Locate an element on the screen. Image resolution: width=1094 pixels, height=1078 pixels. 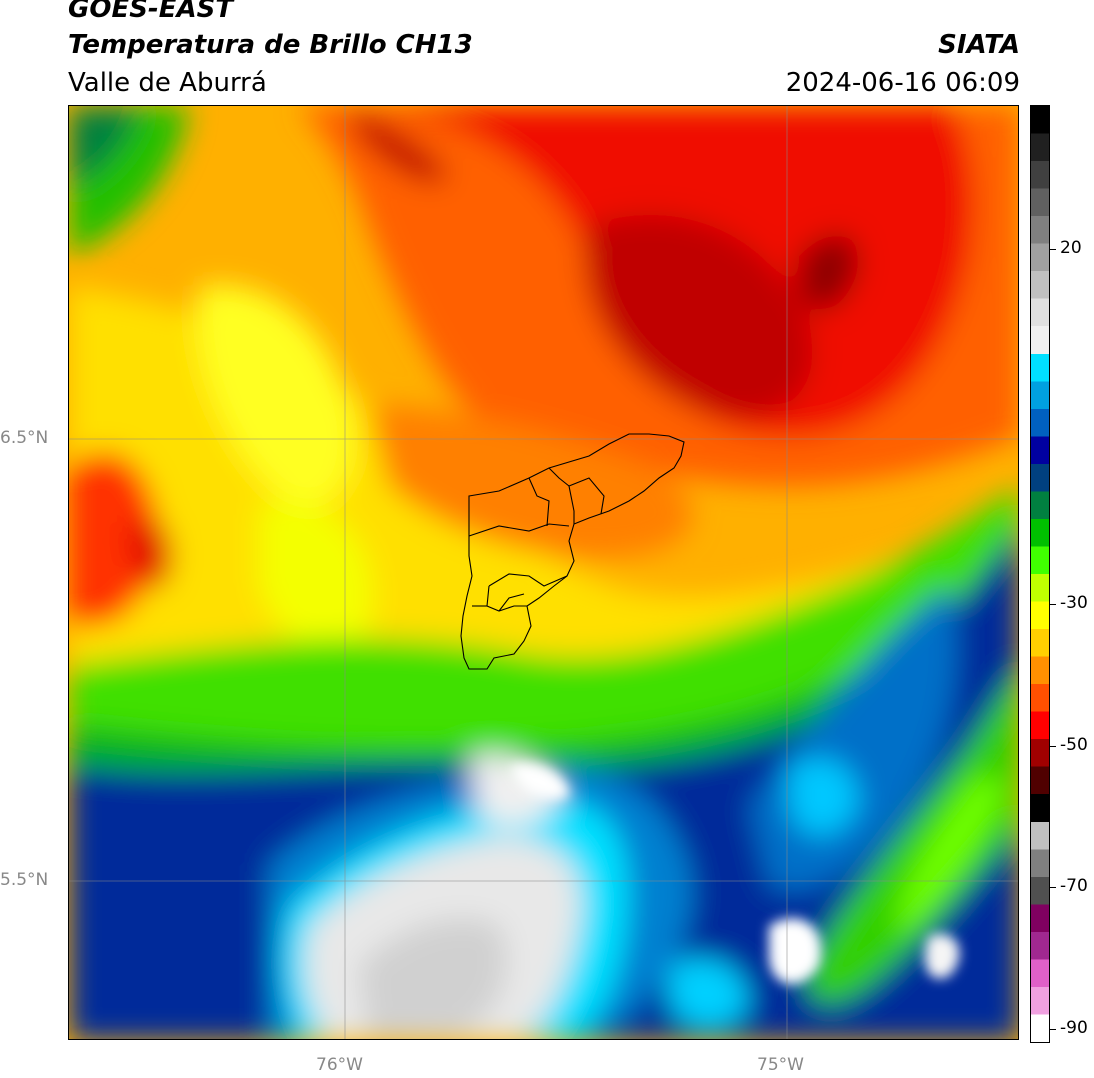
organization-label: SIATA is located at coordinates (979, 45).